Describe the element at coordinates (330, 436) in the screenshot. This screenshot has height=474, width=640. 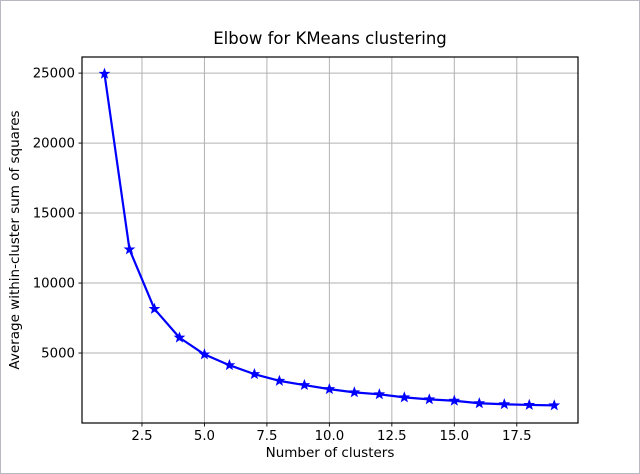
I see `x-tick-label: 10.0` at that location.